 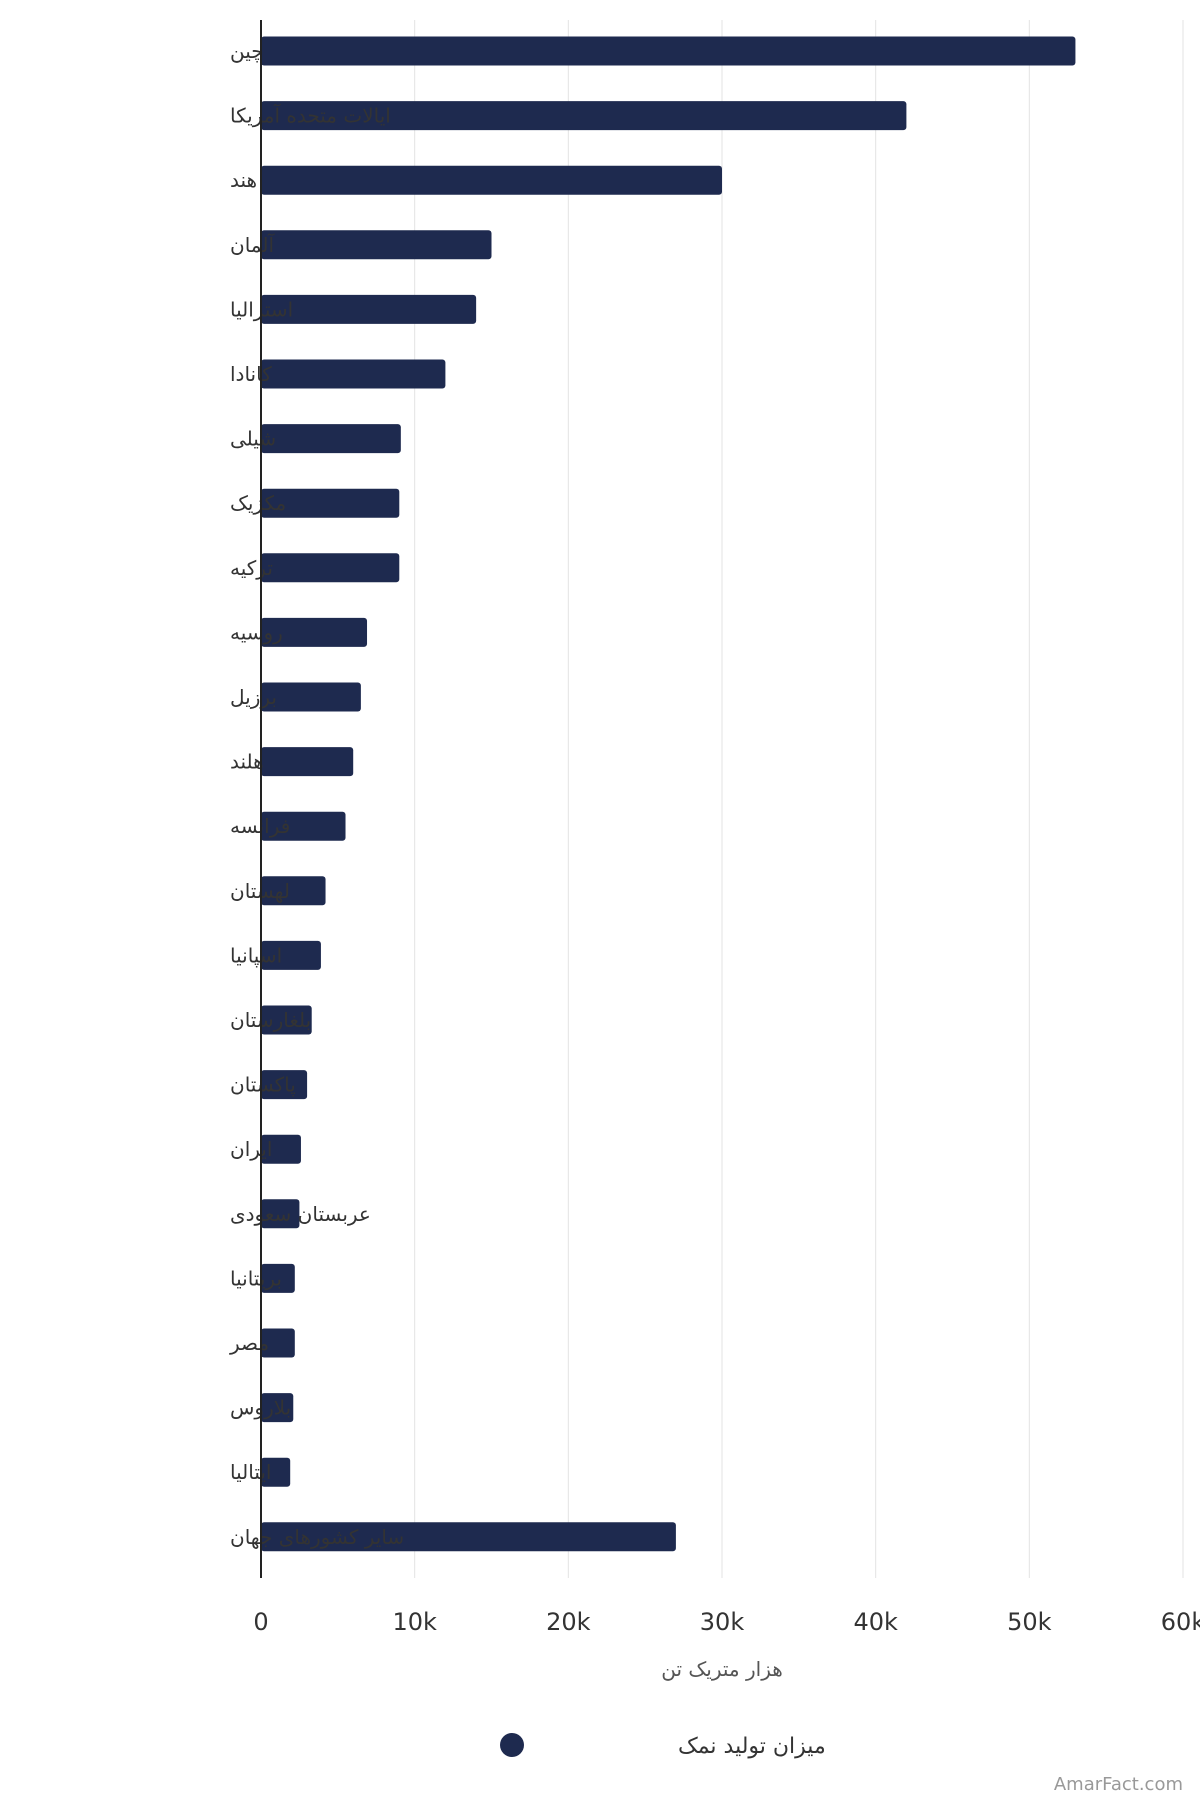 I want to click on category-label: روسیه, so click(x=256, y=632).